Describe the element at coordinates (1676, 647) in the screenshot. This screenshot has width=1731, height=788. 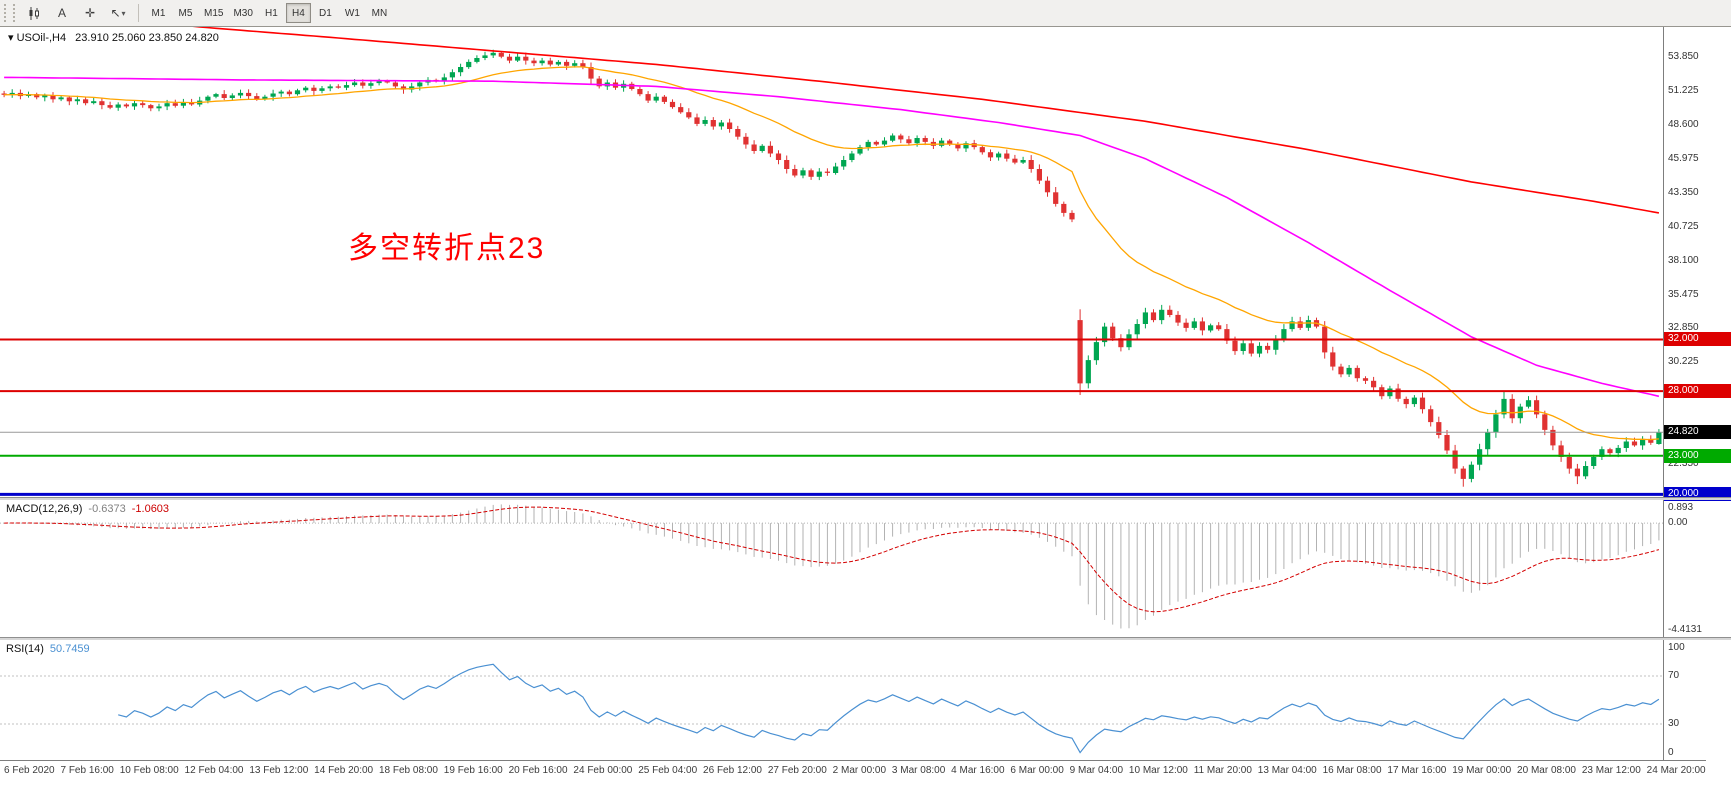
I see `rsi-axis-label: 100` at that location.